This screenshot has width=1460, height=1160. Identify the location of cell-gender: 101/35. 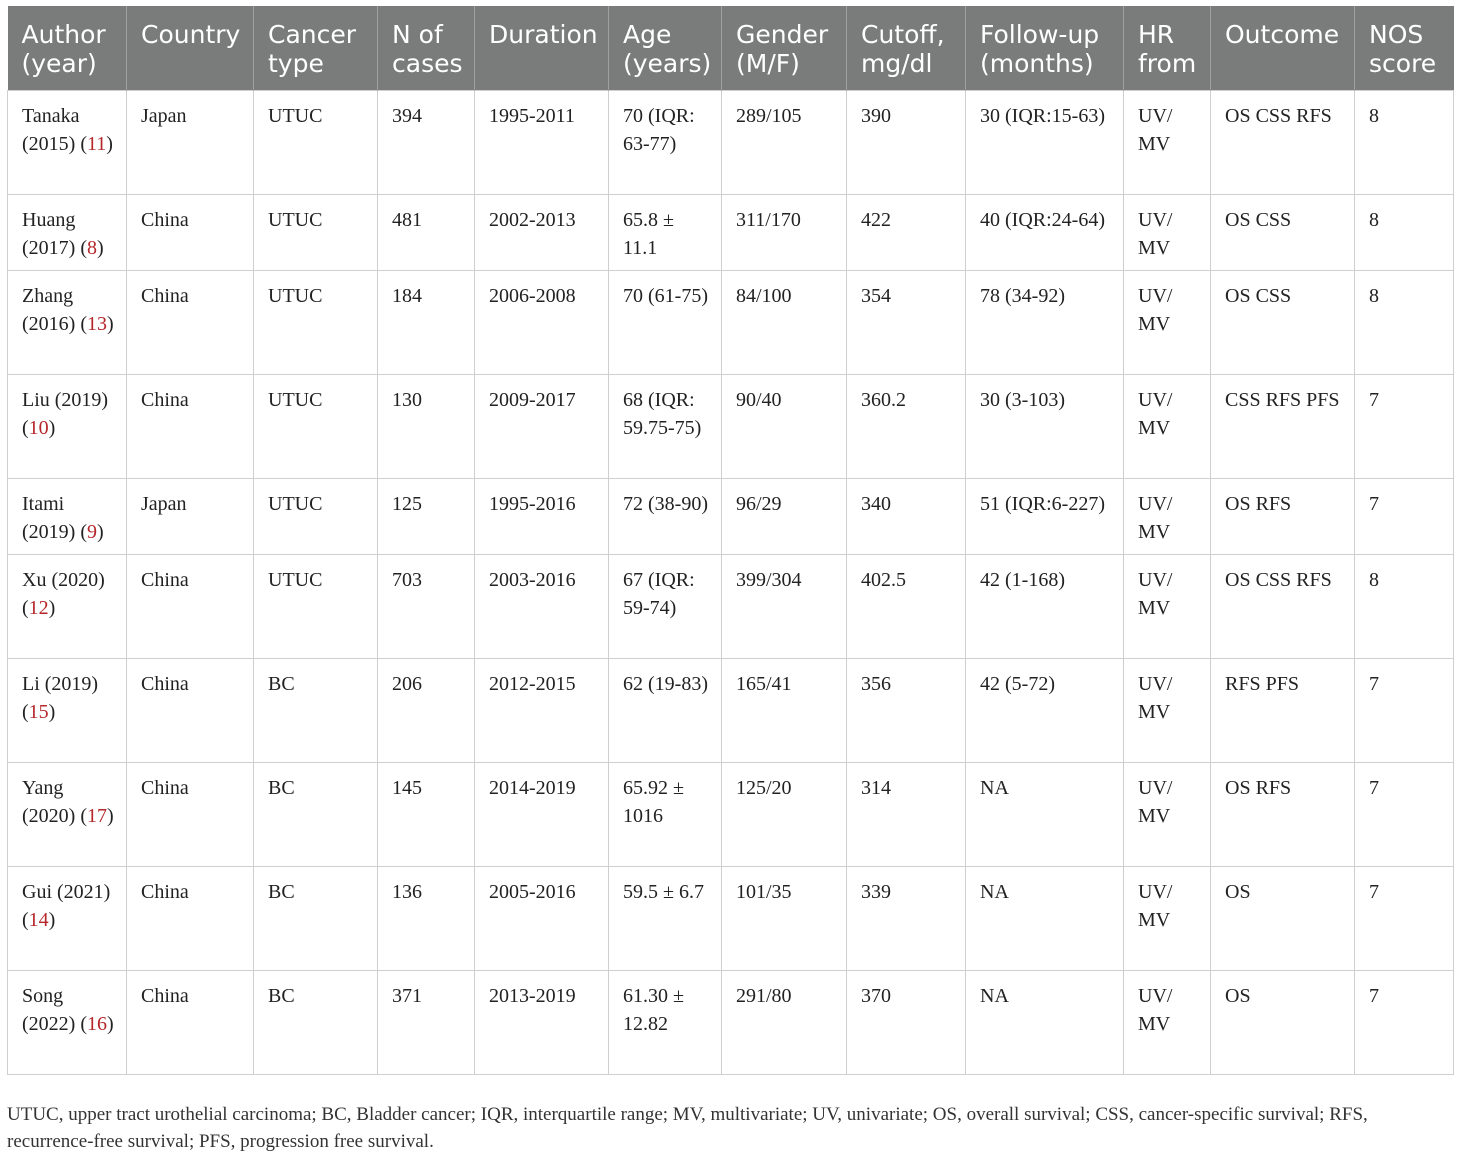
(784, 918).